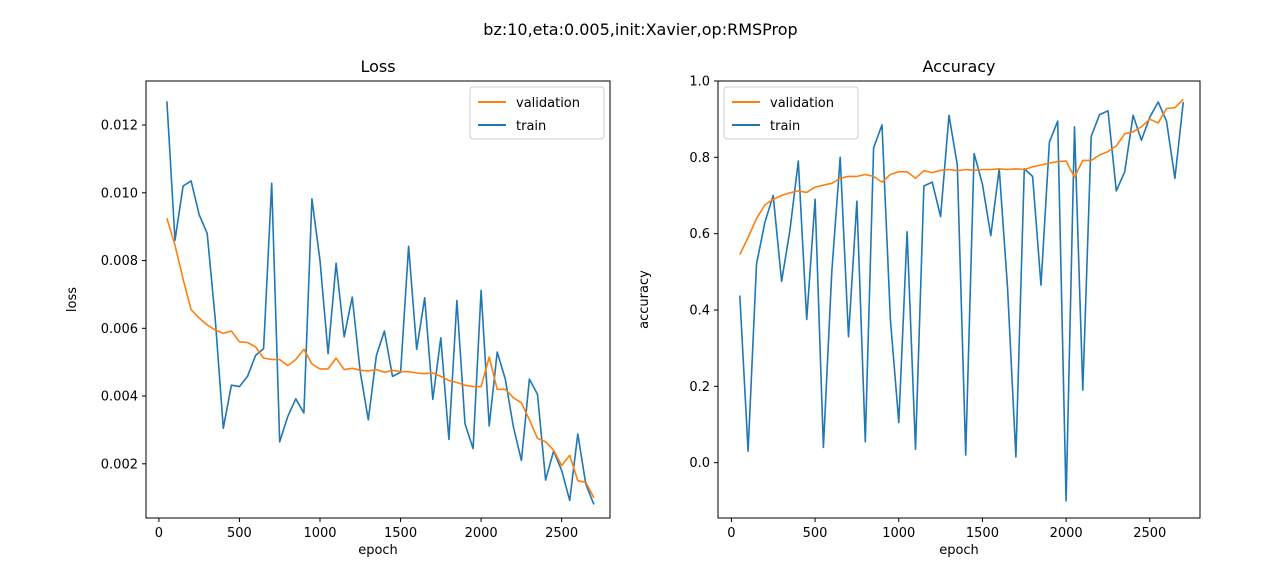 Image resolution: width=1281 pixels, height=568 pixels. Describe the element at coordinates (400, 533) in the screenshot. I see `chart0-xtick-label: 1500` at that location.